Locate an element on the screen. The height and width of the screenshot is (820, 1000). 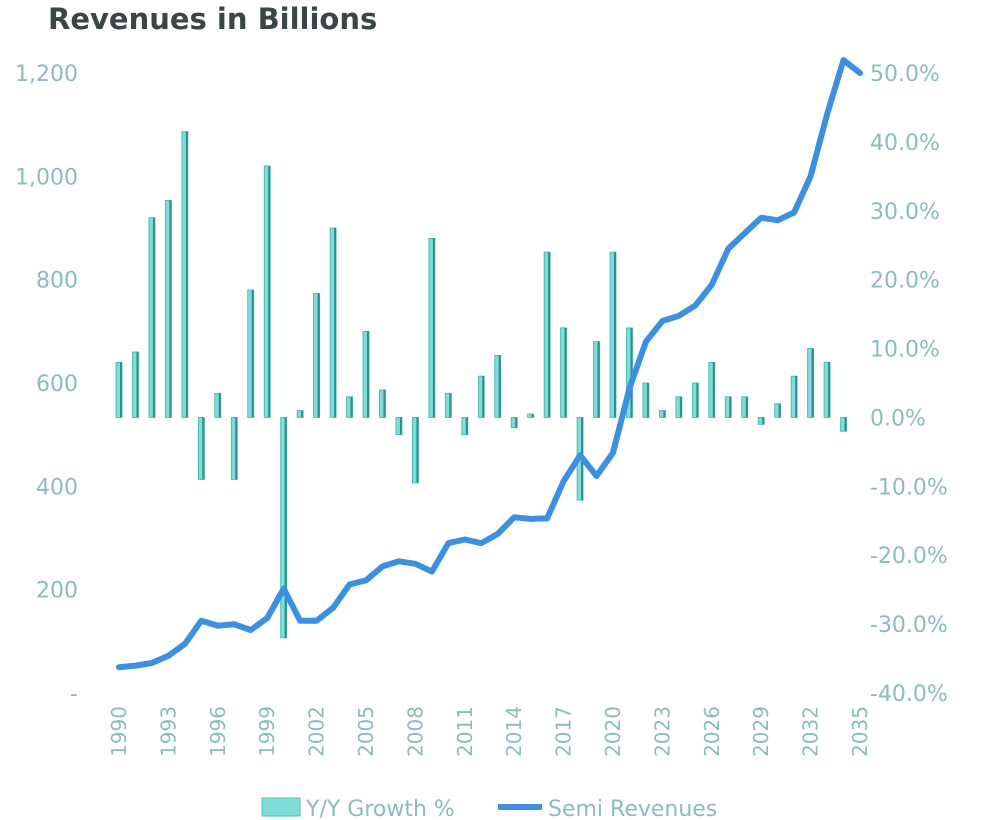
right-tick-label: 30.0% is located at coordinates (905, 212).